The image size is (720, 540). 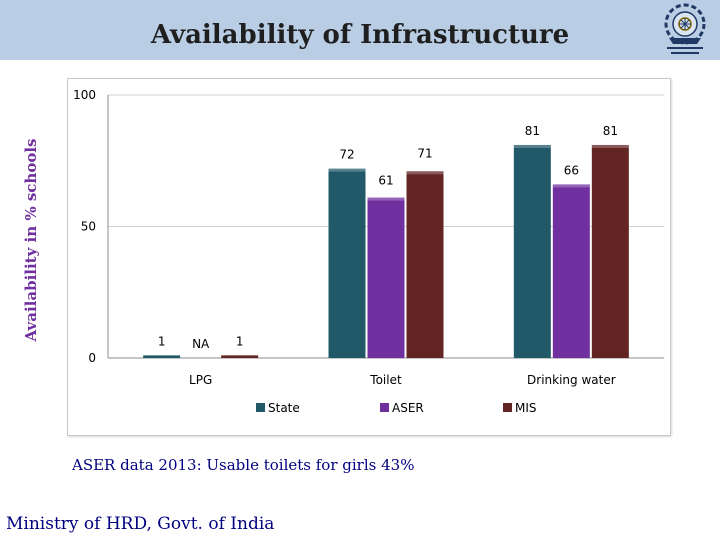 I want to click on legend-layer: State ASER MIS, so click(x=396, y=408).